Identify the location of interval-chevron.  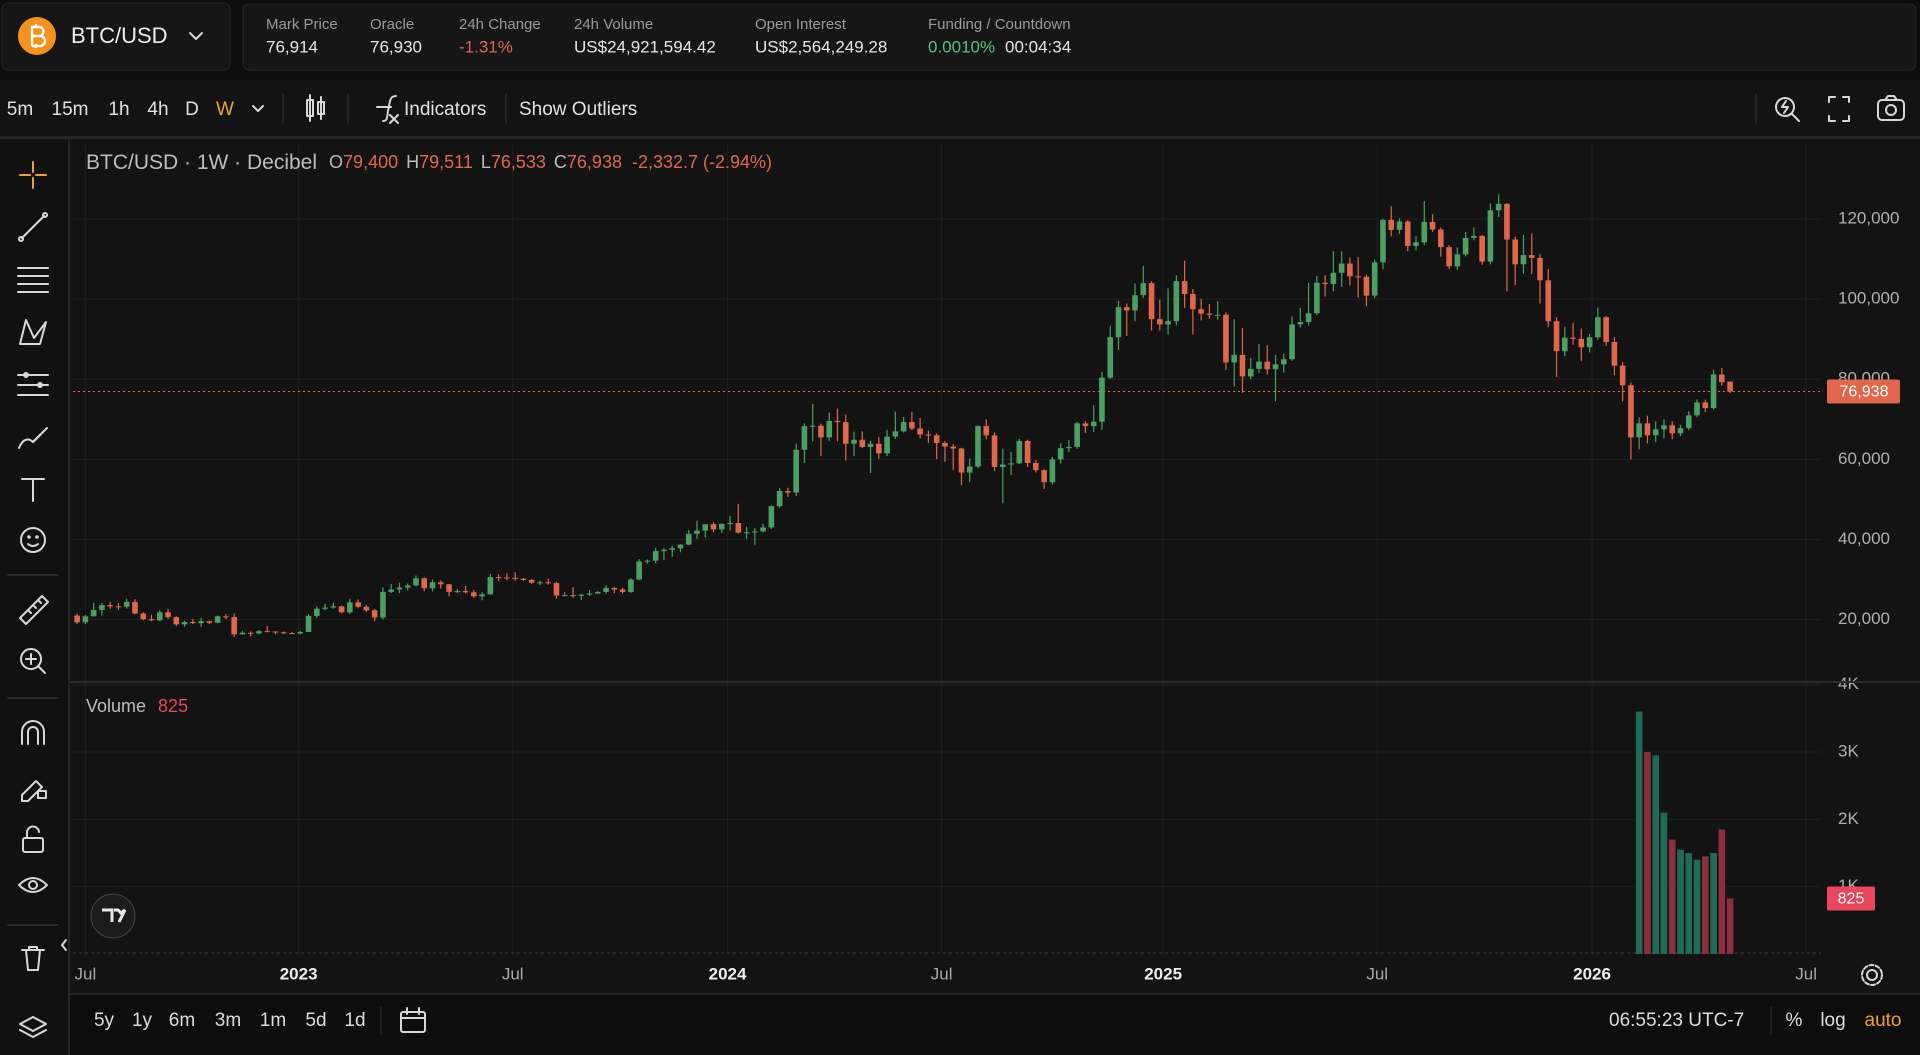
(258, 108).